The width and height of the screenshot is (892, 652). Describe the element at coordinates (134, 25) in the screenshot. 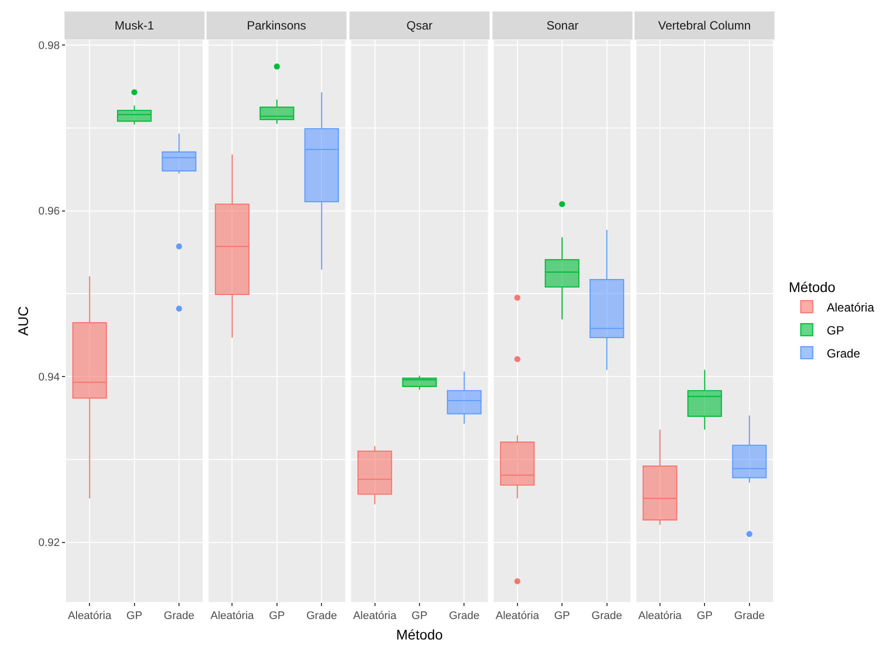

I see `chart-title: Musk-1` at that location.